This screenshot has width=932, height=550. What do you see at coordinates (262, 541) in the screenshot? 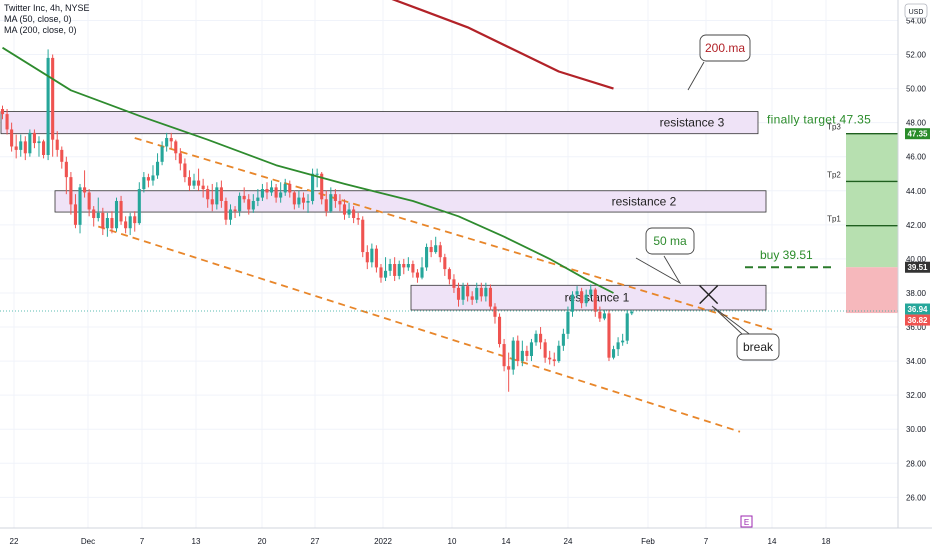
I see `time-tick-label: 20` at bounding box center [262, 541].